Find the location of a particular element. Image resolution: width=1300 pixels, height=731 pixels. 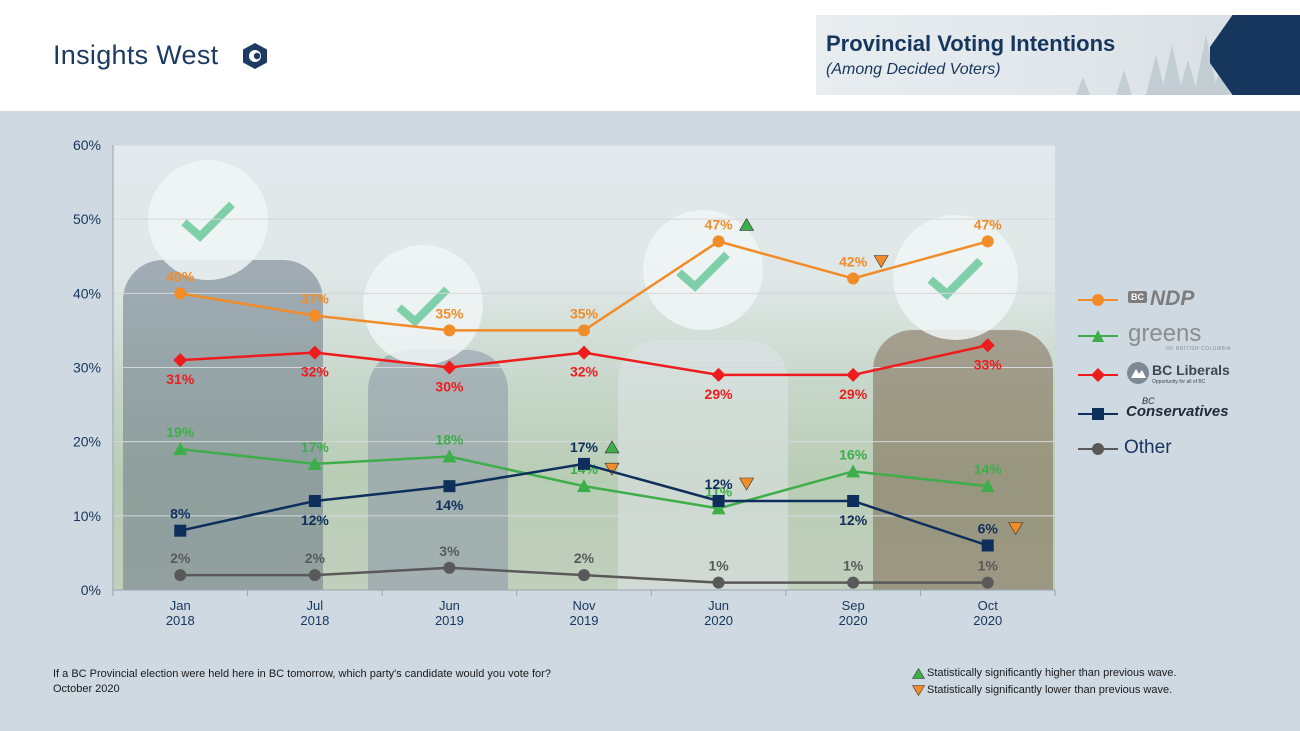

data-label: 3% is located at coordinates (449, 551).